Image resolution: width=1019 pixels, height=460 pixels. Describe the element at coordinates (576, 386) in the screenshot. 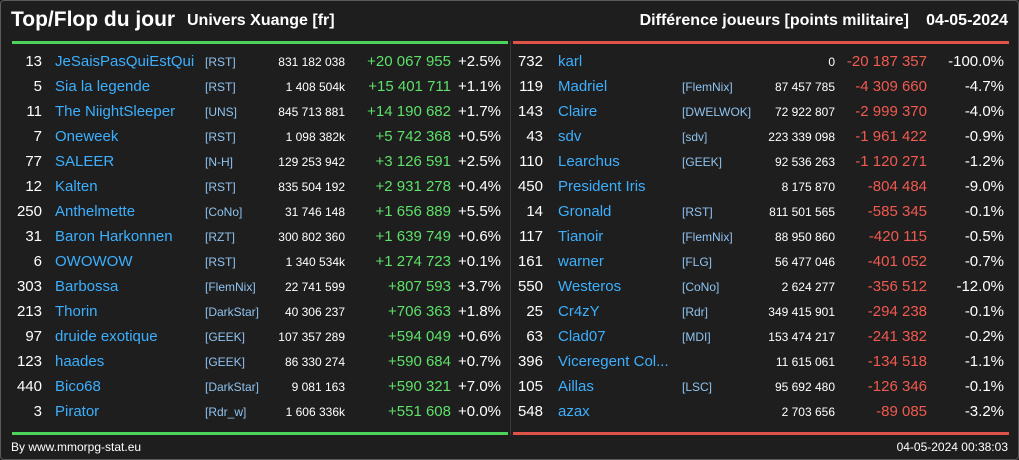

I see `player-name-link: Aillas` at that location.